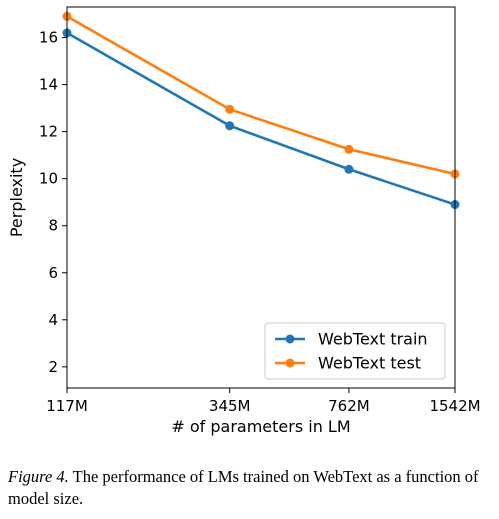 The height and width of the screenshot is (519, 499). What do you see at coordinates (53, 202) in the screenshot?
I see `y-axis-ticks: 2 4 6 8 10 12 14 16` at bounding box center [53, 202].